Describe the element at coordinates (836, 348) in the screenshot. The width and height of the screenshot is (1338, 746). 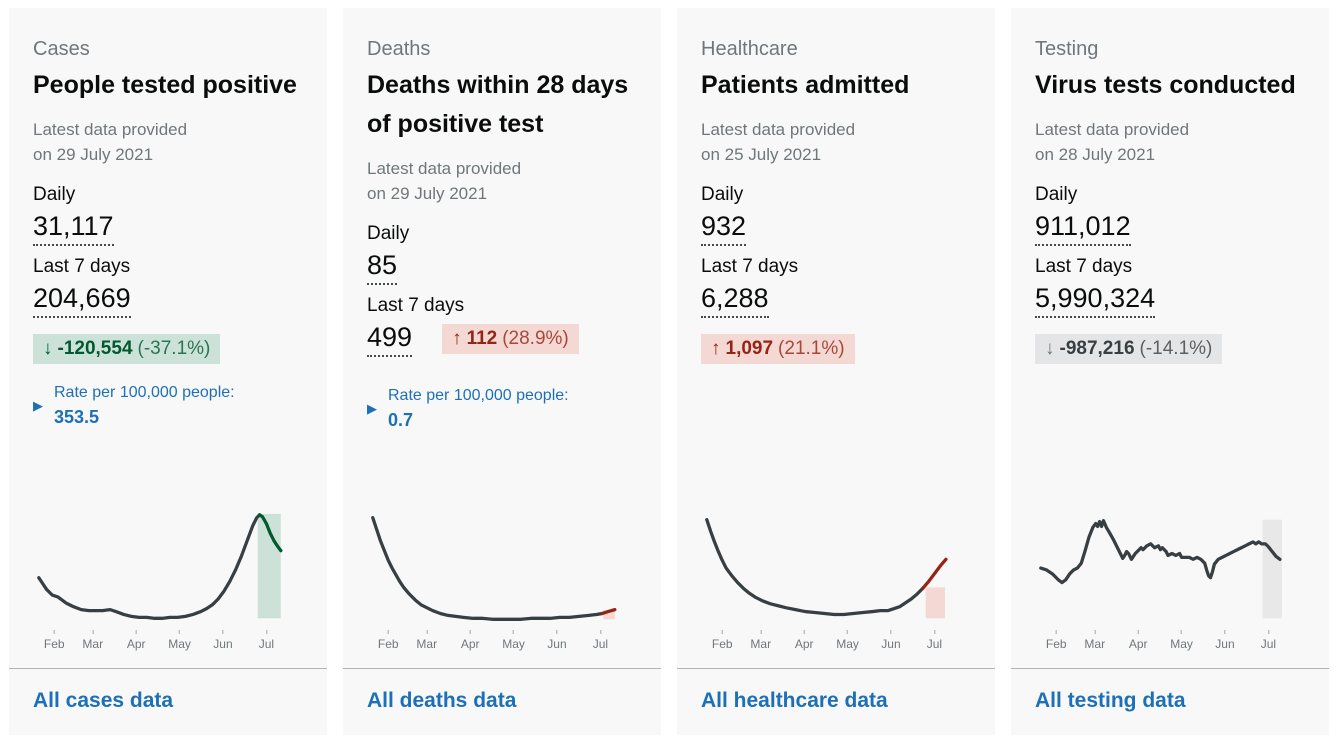
I see `change-badge-row: ↑ 1,097 (21.1%)` at that location.